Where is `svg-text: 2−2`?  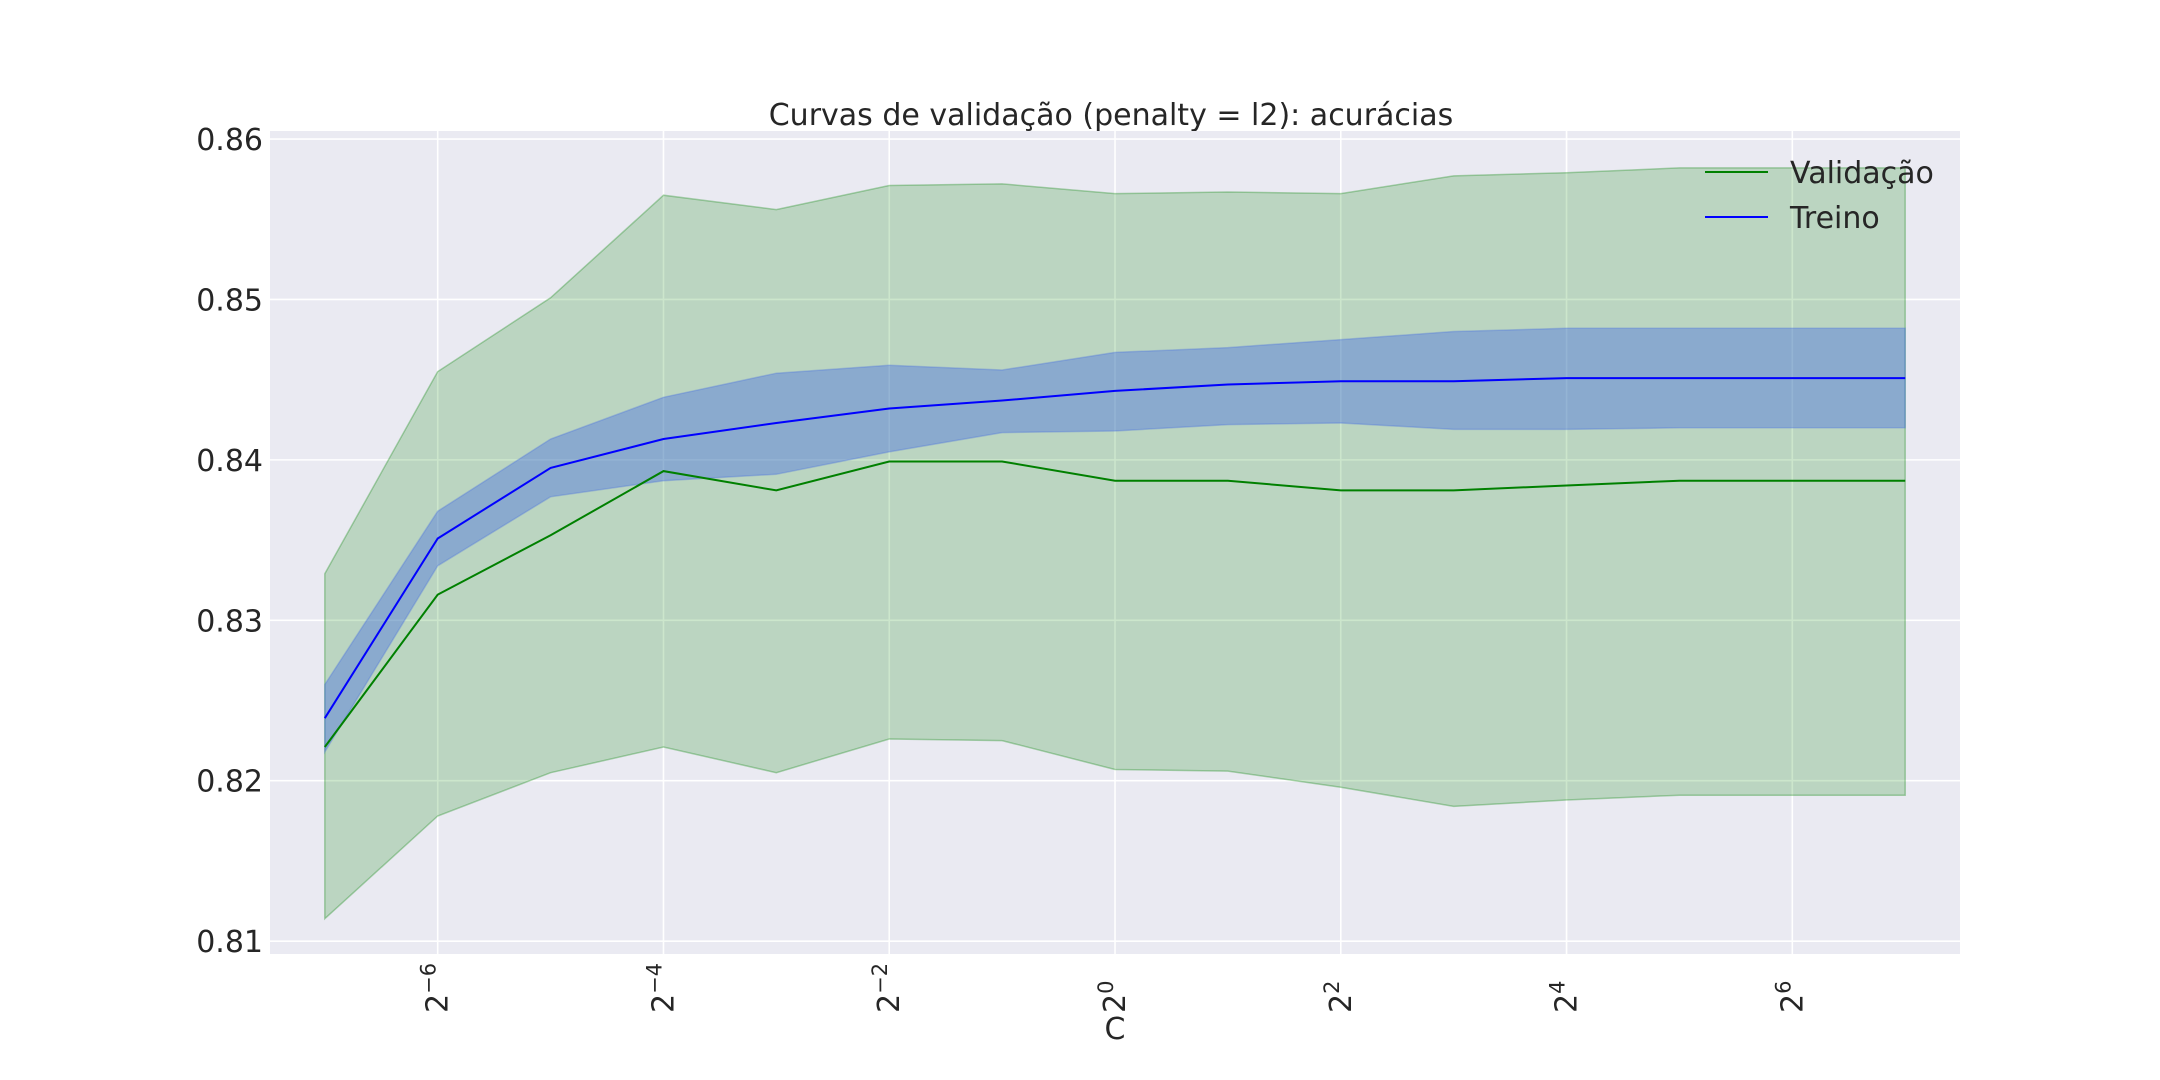 svg-text: 2−2 is located at coordinates (887, 988).